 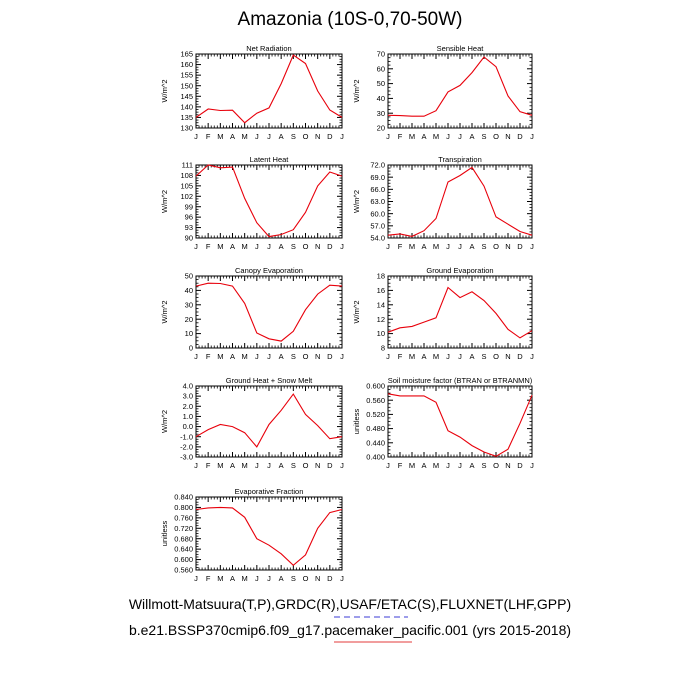 What do you see at coordinates (191, 348) in the screenshot?
I see `y-tick-label: 0` at bounding box center [191, 348].